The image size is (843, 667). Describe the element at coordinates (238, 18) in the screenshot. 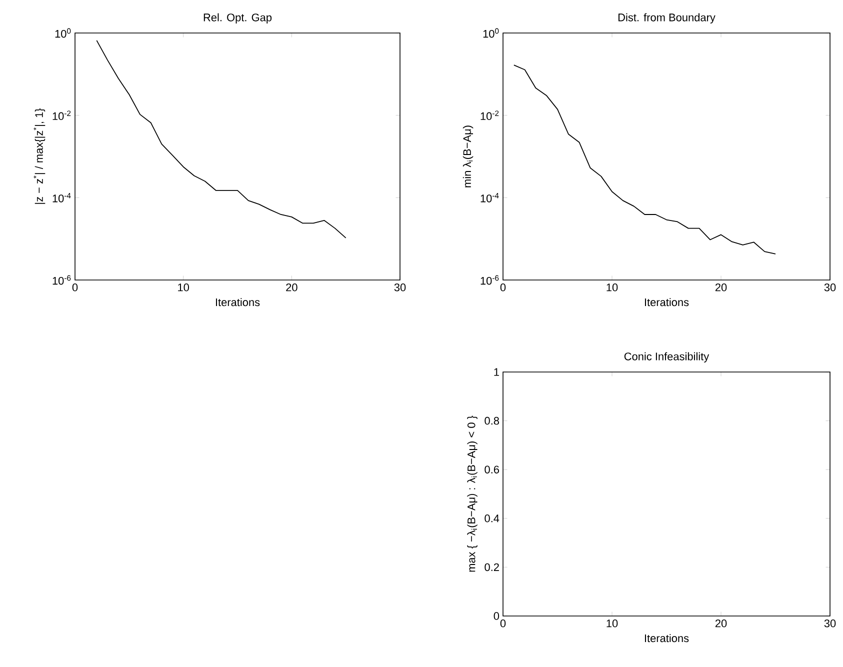

I see `chart-title: Rel. Opt. Gap` at that location.